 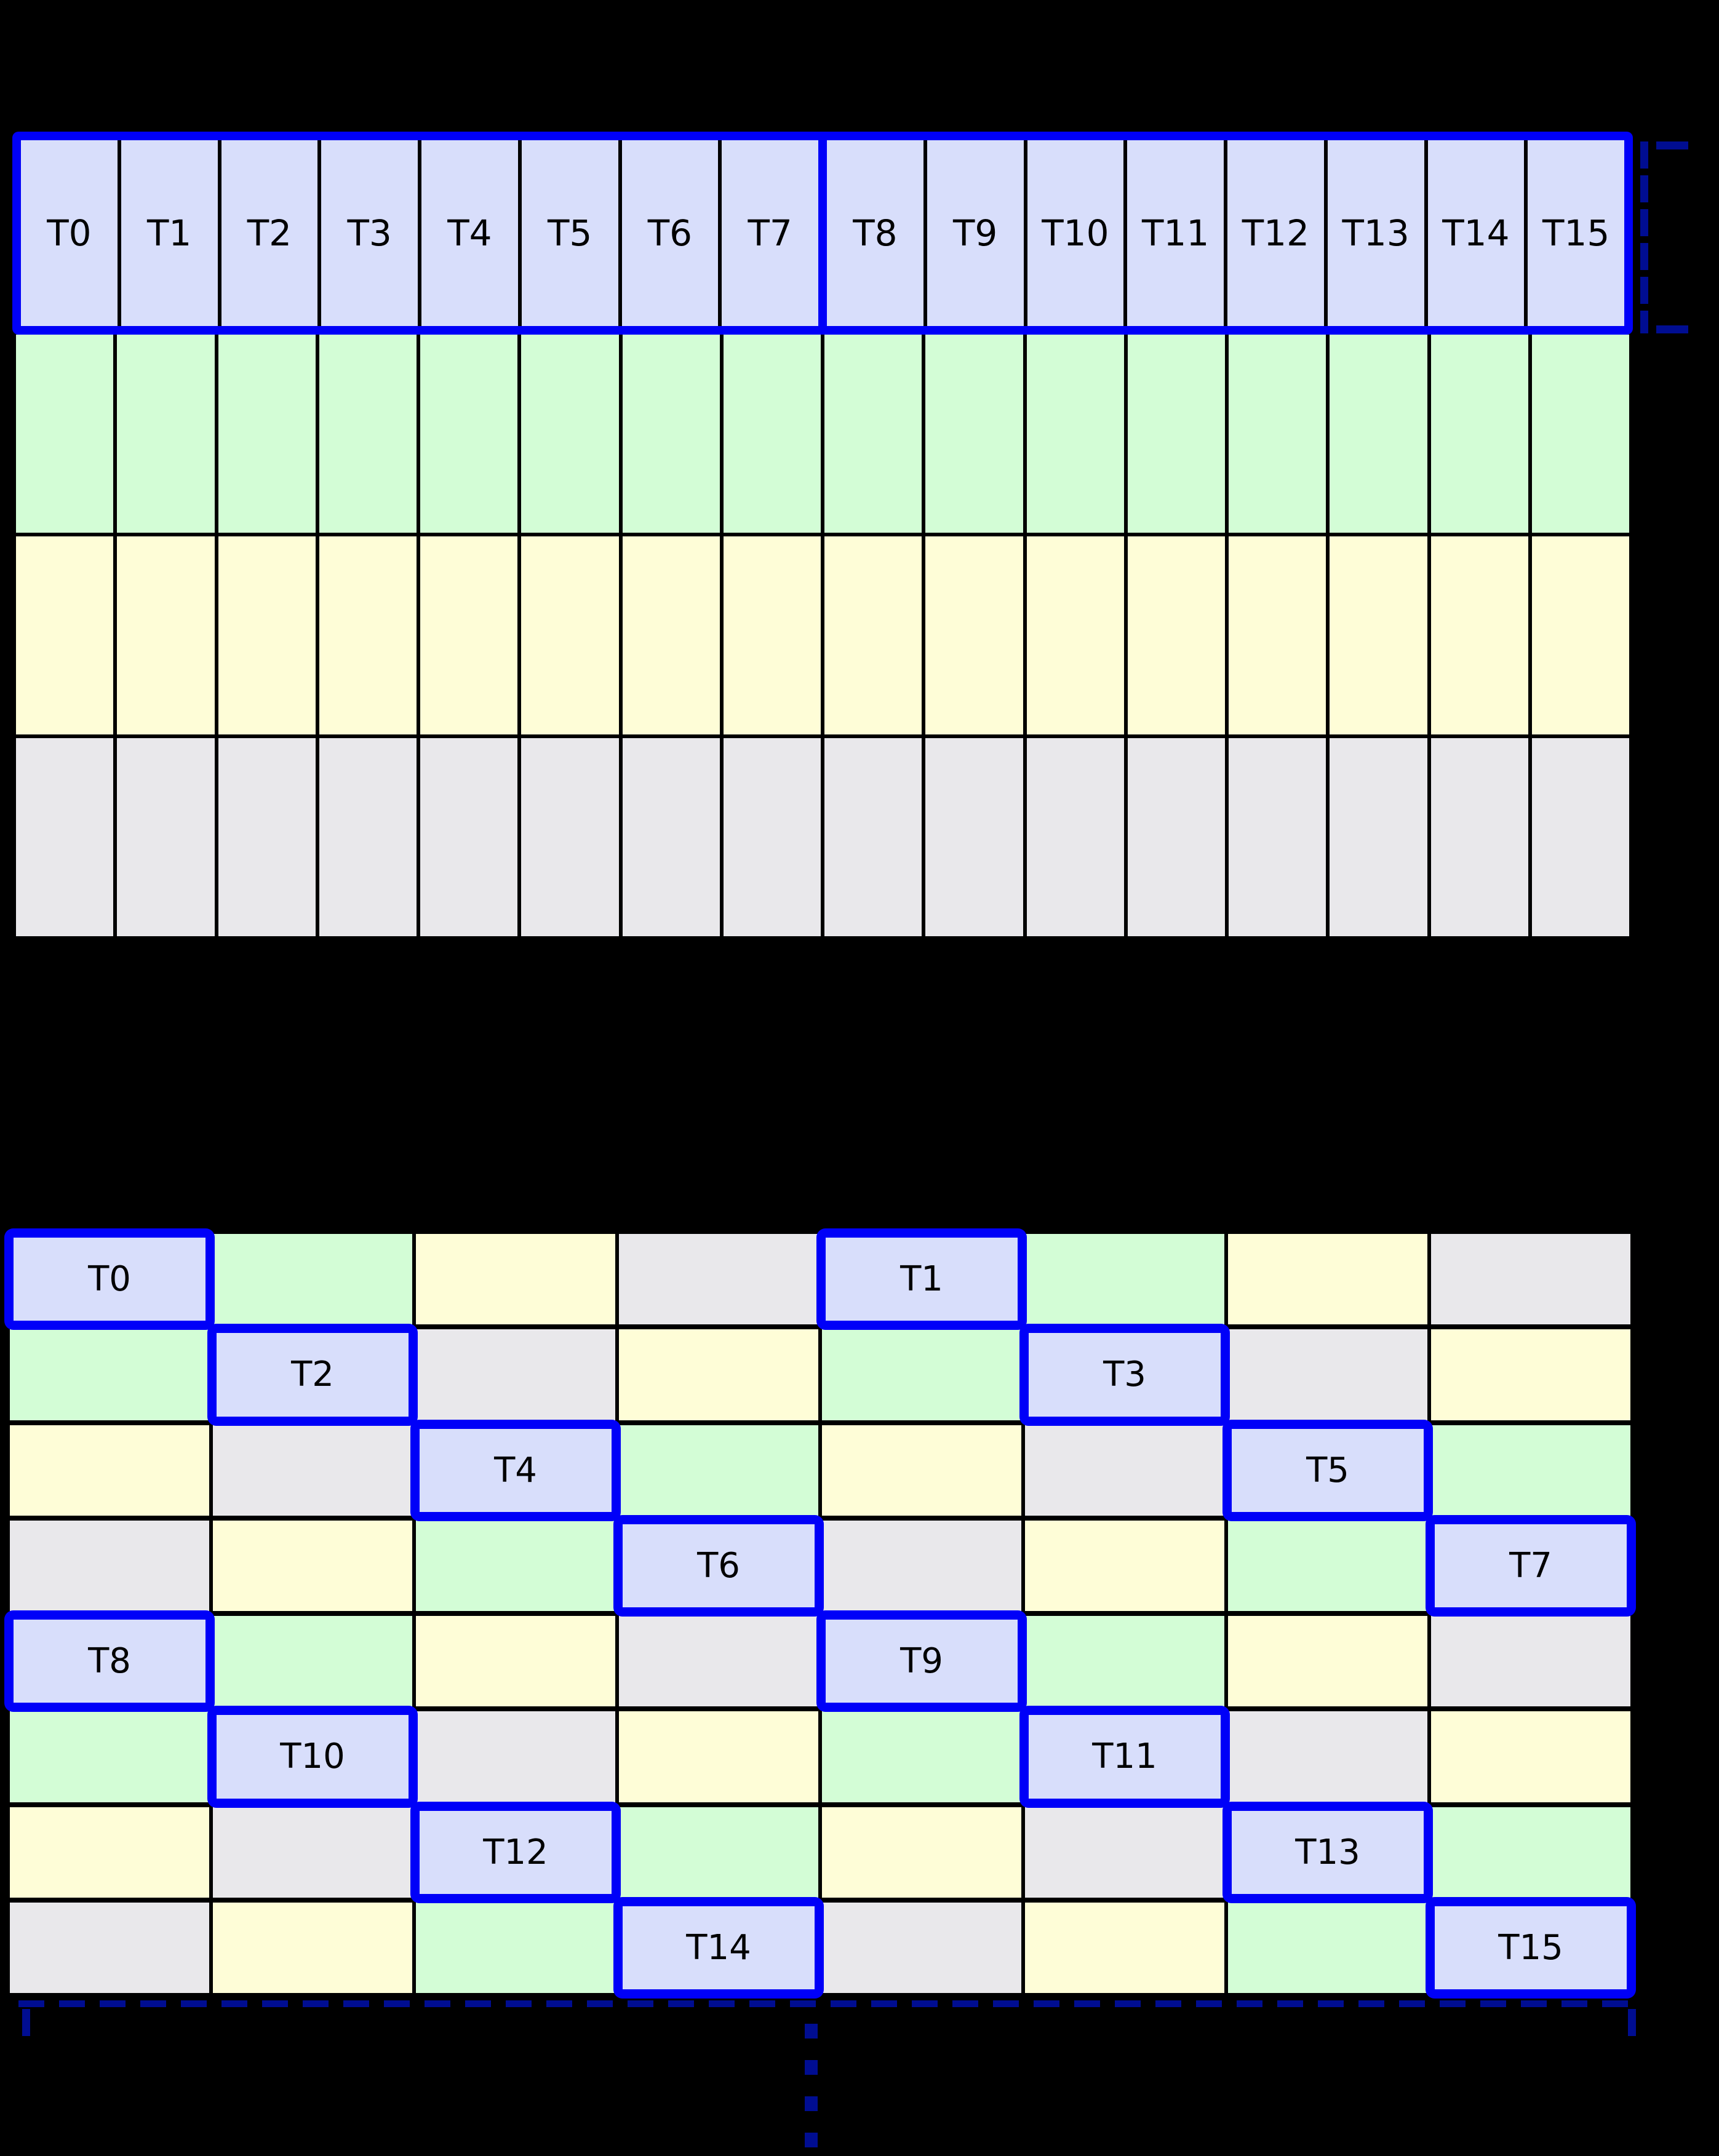 I want to click on diagonal-thread-cell-T4: T4, so click(x=515, y=1470).